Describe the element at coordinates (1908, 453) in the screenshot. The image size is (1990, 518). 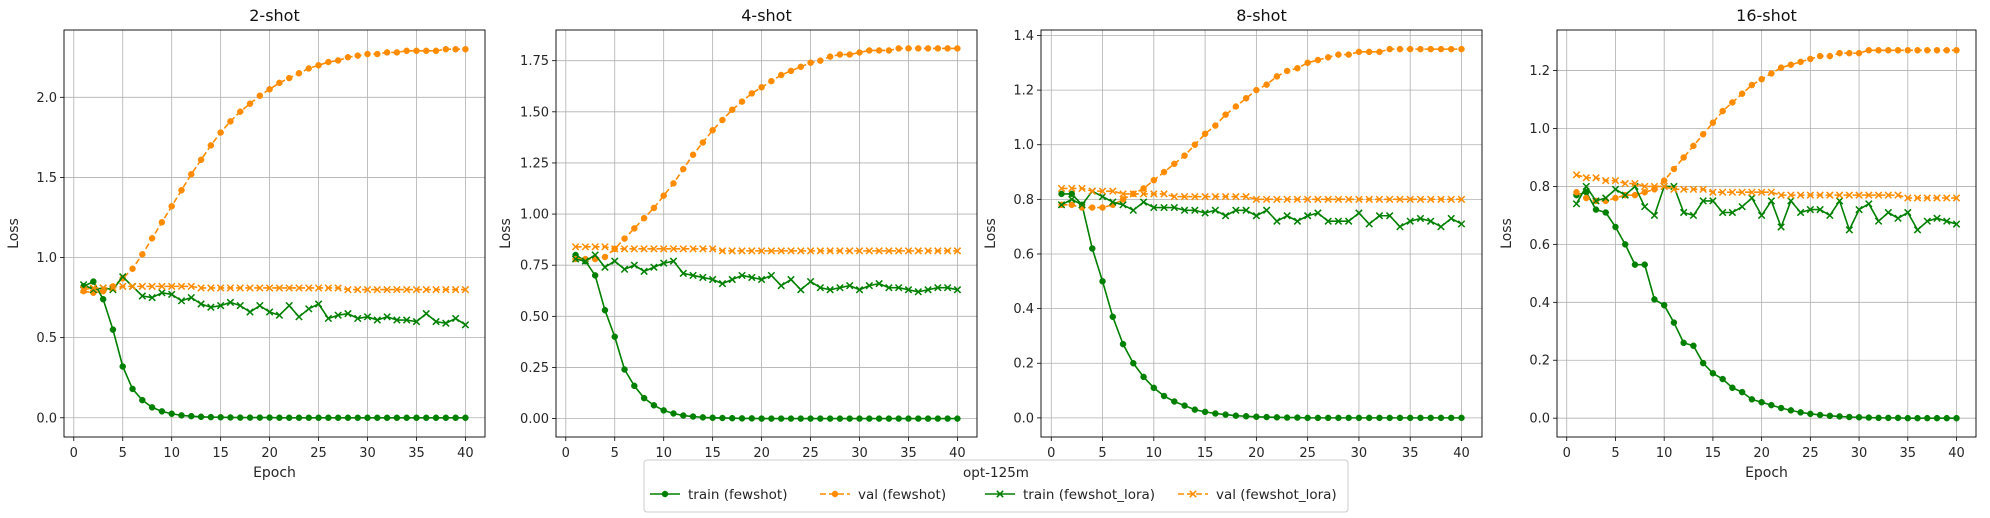
I see `x-tick-label: 35` at that location.